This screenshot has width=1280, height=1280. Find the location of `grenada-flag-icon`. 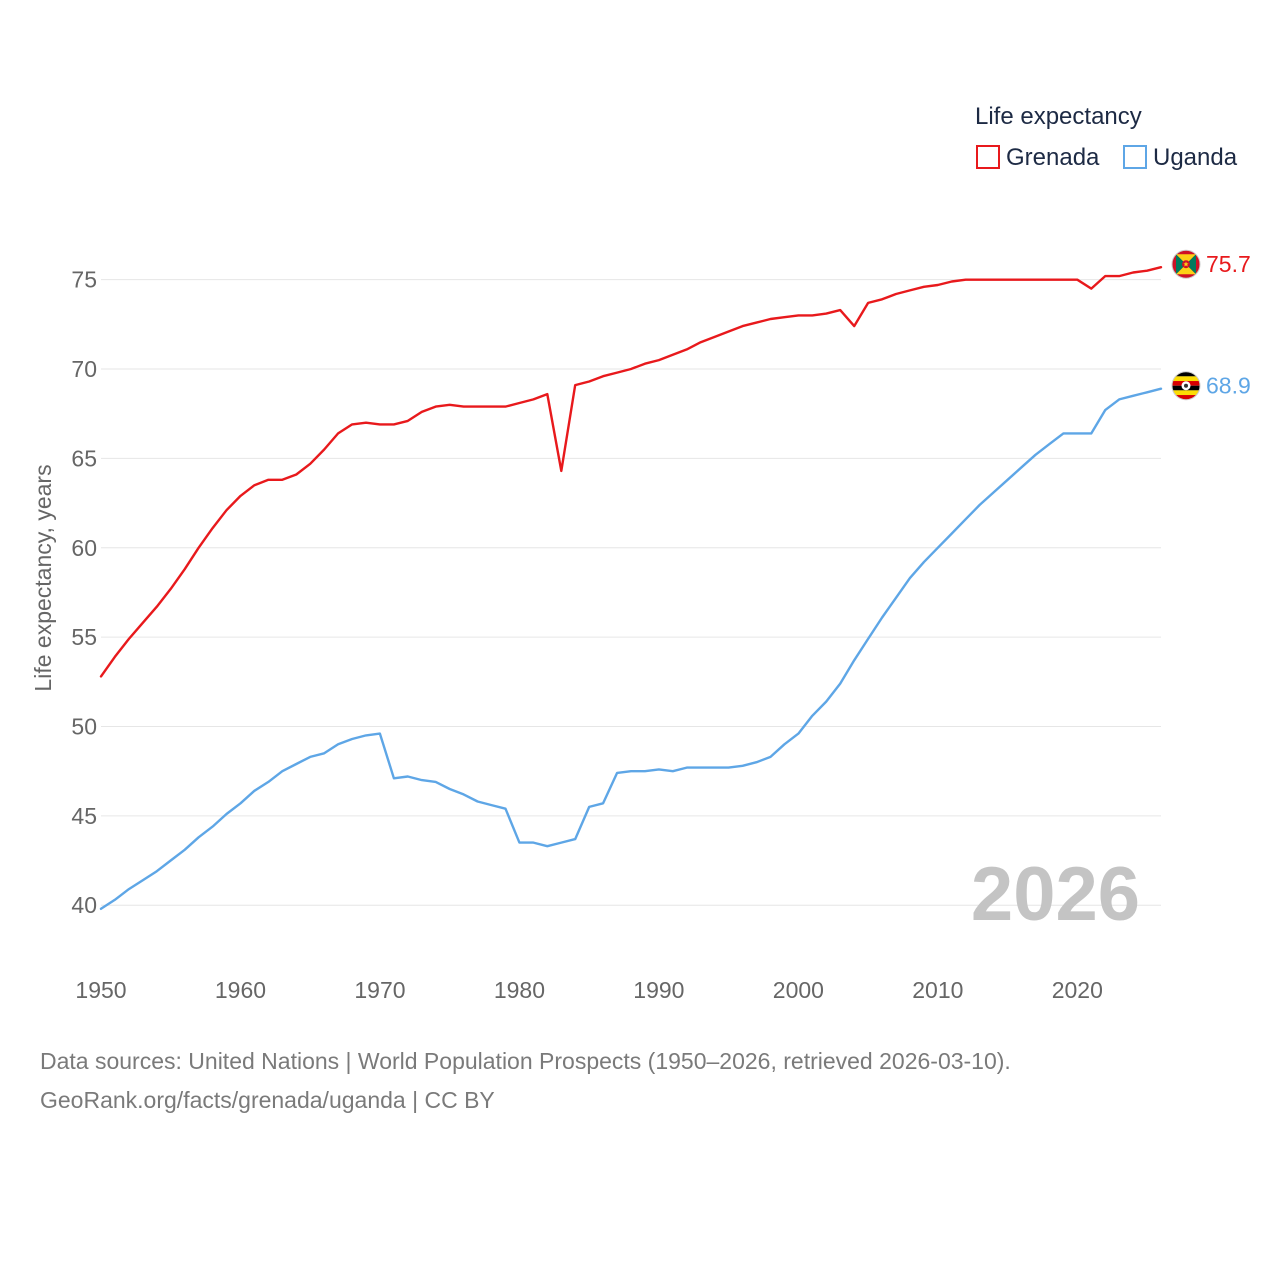

grenada-flag-icon is located at coordinates (1186, 264).